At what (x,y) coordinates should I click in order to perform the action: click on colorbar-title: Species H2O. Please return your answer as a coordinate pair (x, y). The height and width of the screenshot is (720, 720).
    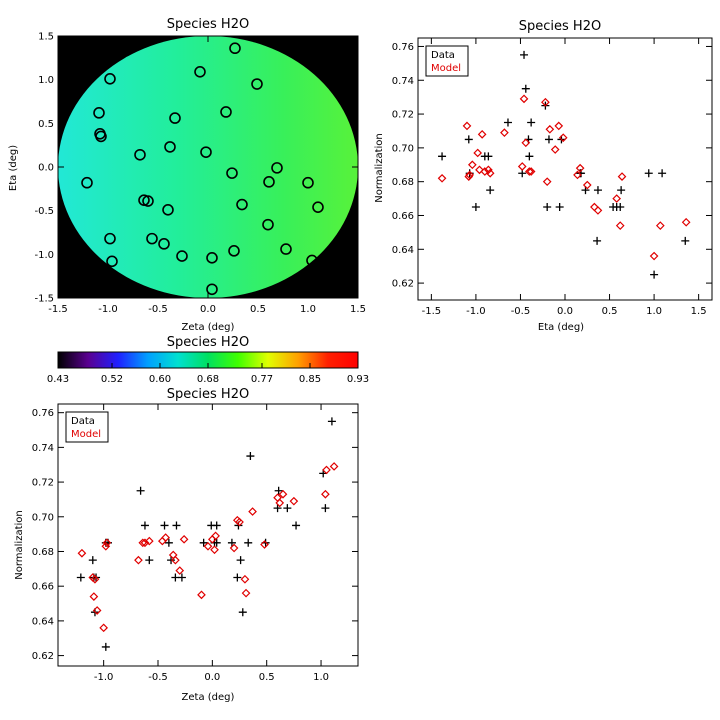
    Looking at the image, I should click on (208, 342).